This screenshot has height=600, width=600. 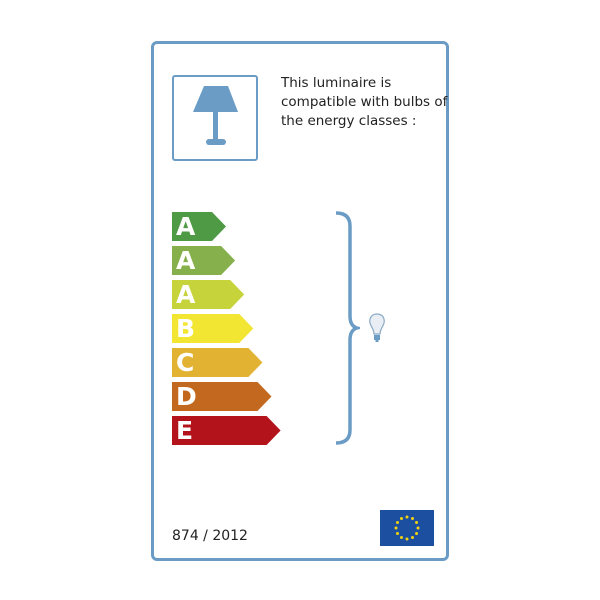 I want to click on energy-class-letter: B, so click(x=186, y=328).